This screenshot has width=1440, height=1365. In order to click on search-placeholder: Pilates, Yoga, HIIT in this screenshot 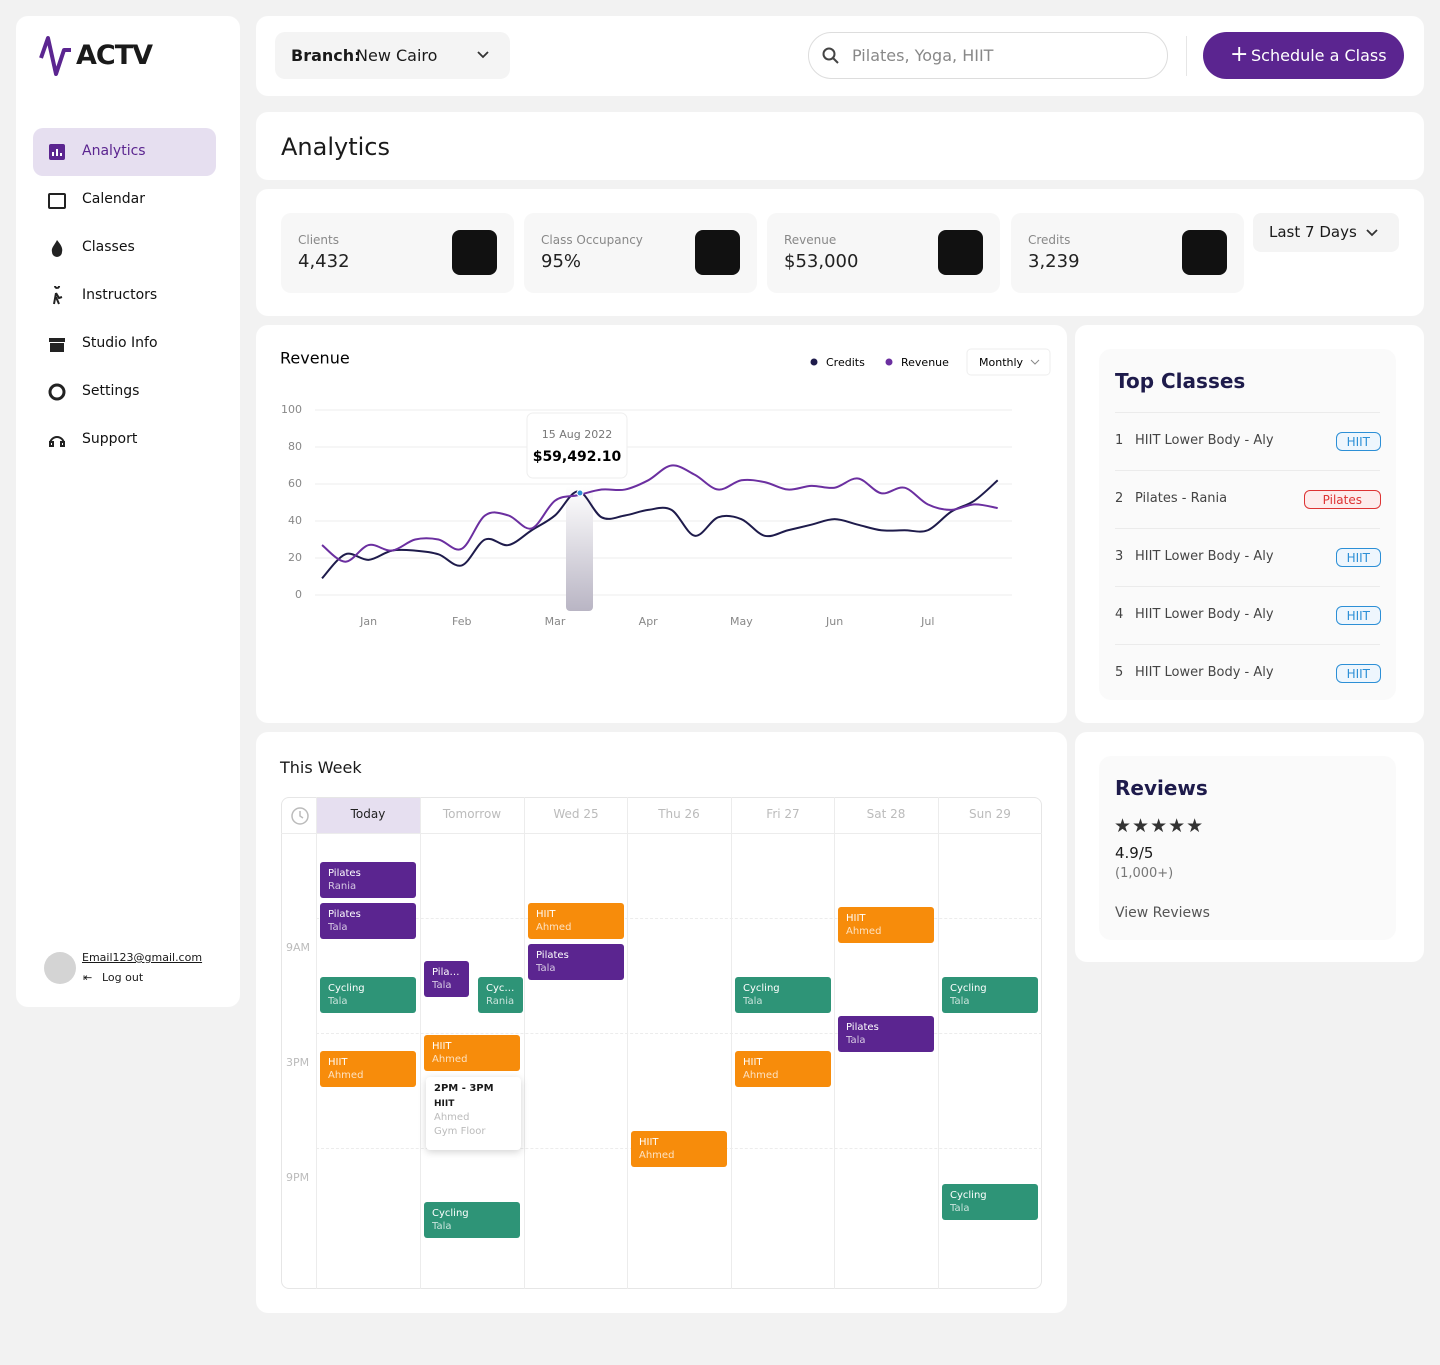, I will do `click(923, 55)`.